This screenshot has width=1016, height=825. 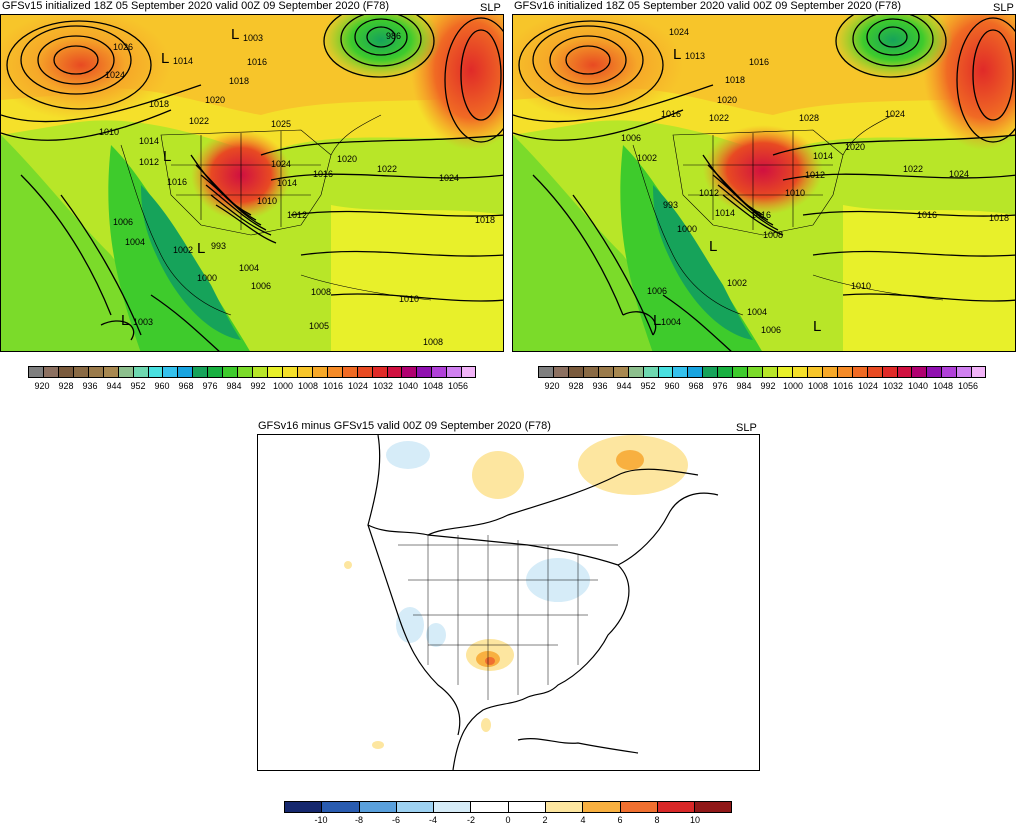 What do you see at coordinates (943, 386) in the screenshot?
I see `colorbar-tick: 1048` at bounding box center [943, 386].